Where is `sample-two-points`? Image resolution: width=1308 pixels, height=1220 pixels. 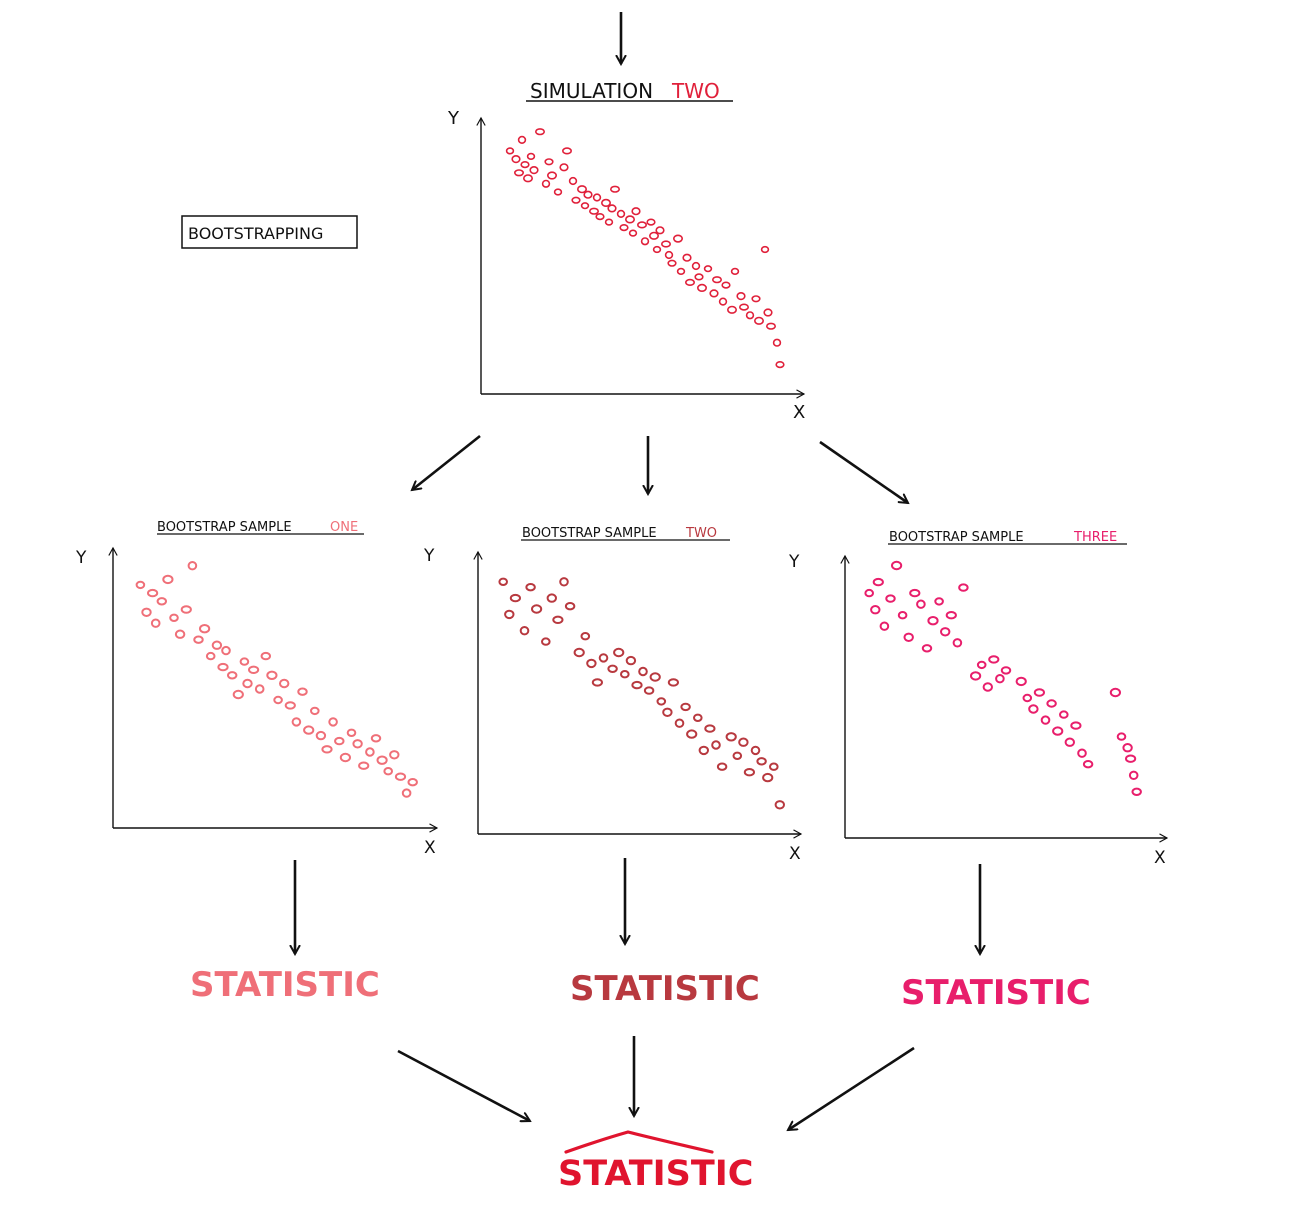
sample-two-points is located at coordinates (641, 693).